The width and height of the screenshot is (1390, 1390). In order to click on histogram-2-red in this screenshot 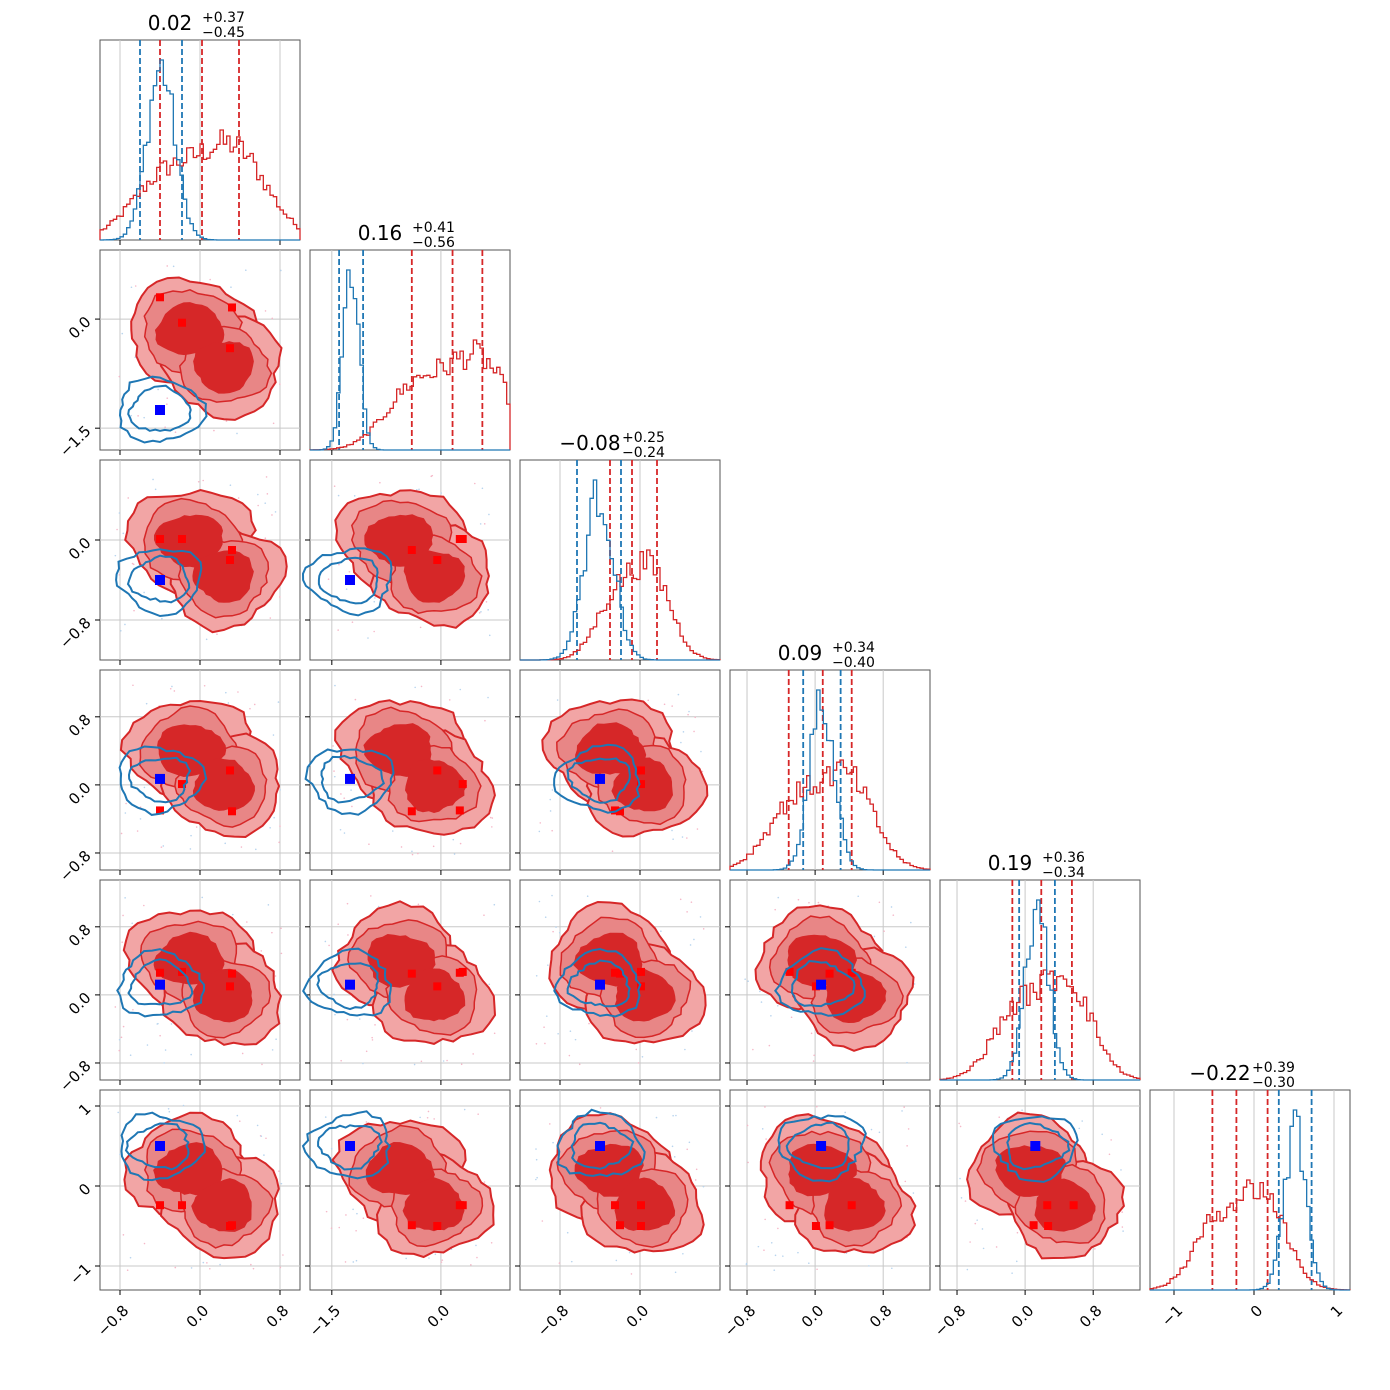, I will do `click(410, 395)`.